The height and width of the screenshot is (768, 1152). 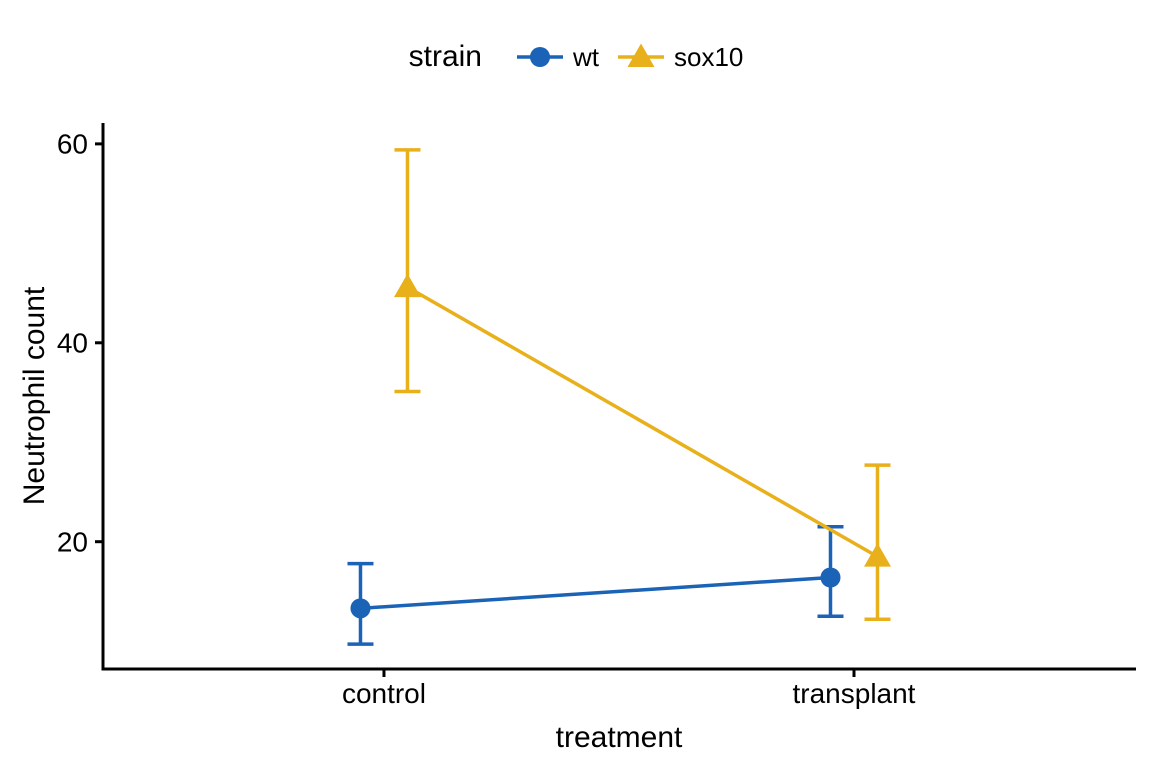 I want to click on series-line-wt, so click(x=595, y=593).